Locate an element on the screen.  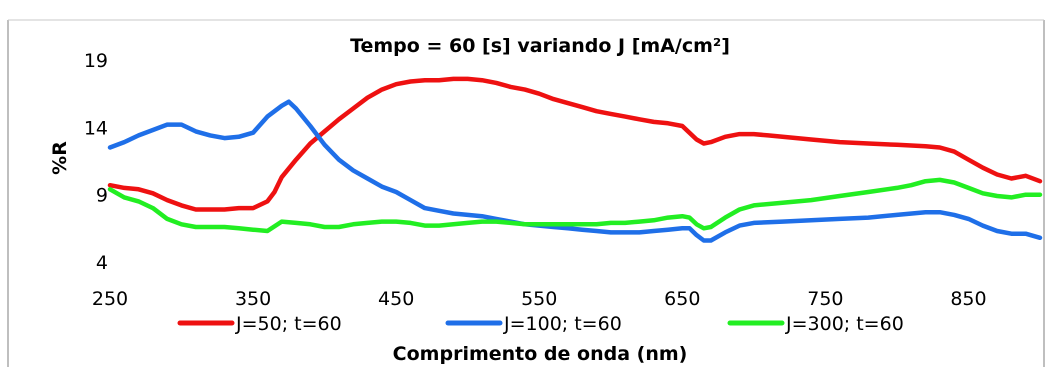
x-tick-label: 250 is located at coordinates (110, 299).